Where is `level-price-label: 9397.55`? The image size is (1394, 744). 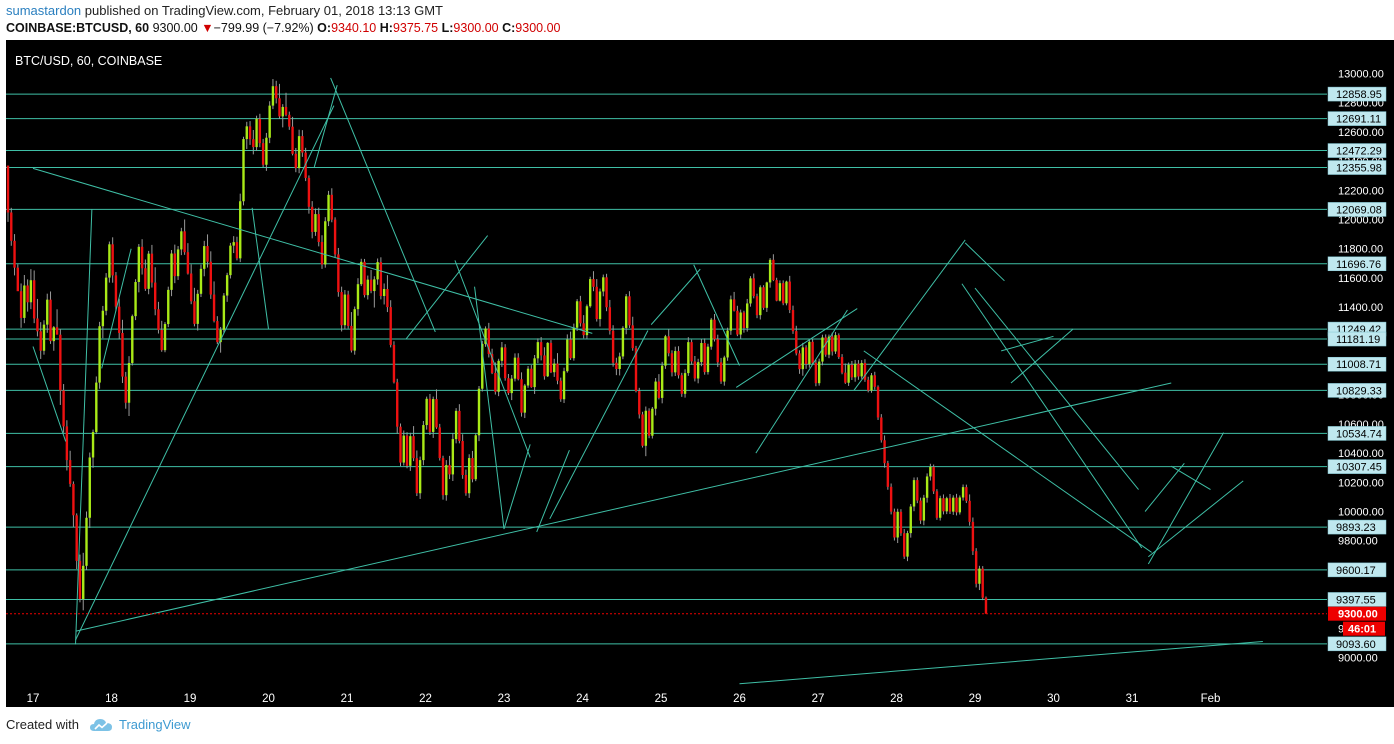
level-price-label: 9397.55 is located at coordinates (1356, 600).